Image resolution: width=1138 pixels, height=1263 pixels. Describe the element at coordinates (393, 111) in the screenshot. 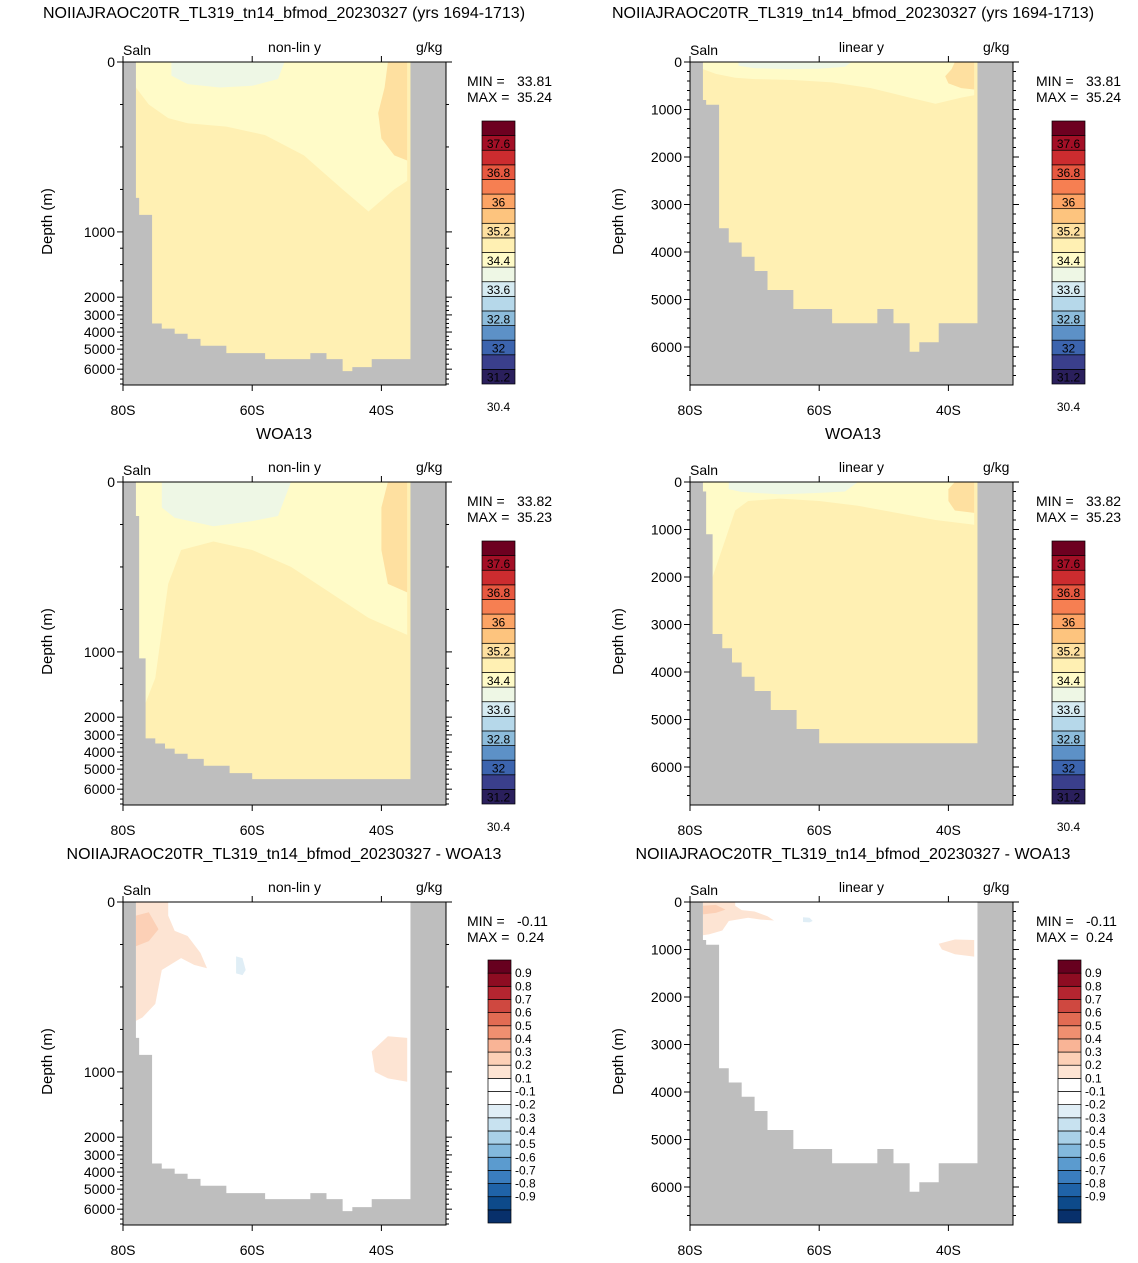

I see `contour-35.2` at that location.